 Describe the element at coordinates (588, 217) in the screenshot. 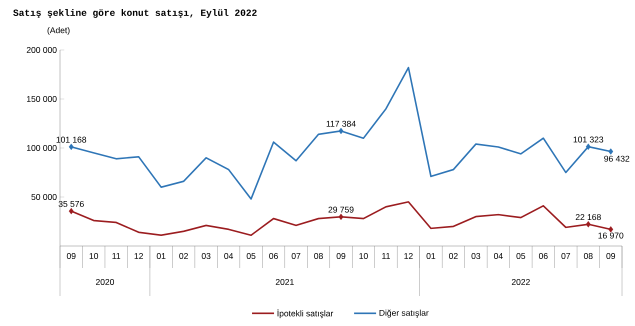

I see `data-label: 22 168` at that location.